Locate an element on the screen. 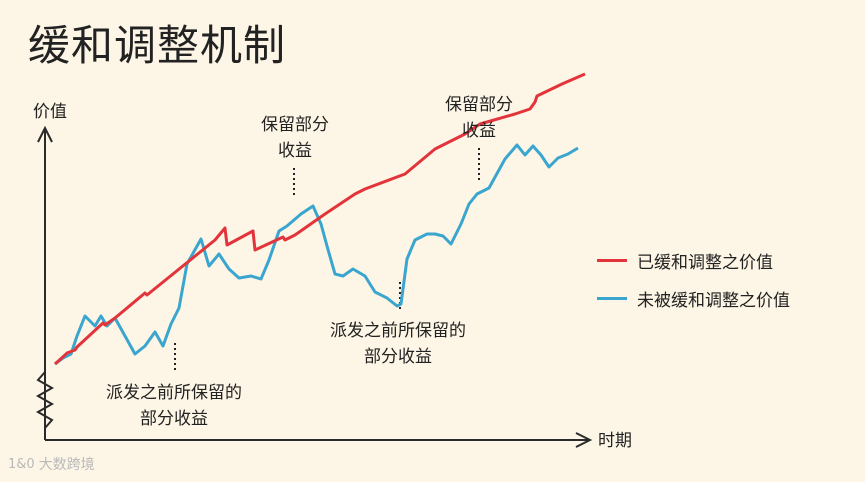 The height and width of the screenshot is (482, 865). watermark-text: 大数跨境 is located at coordinates (66, 465).